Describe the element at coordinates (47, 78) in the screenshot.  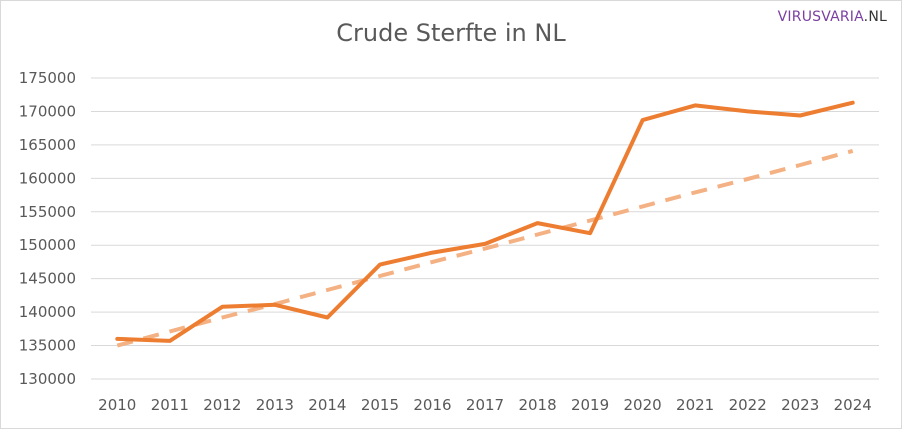
I see `y-tick-label: 175000` at that location.